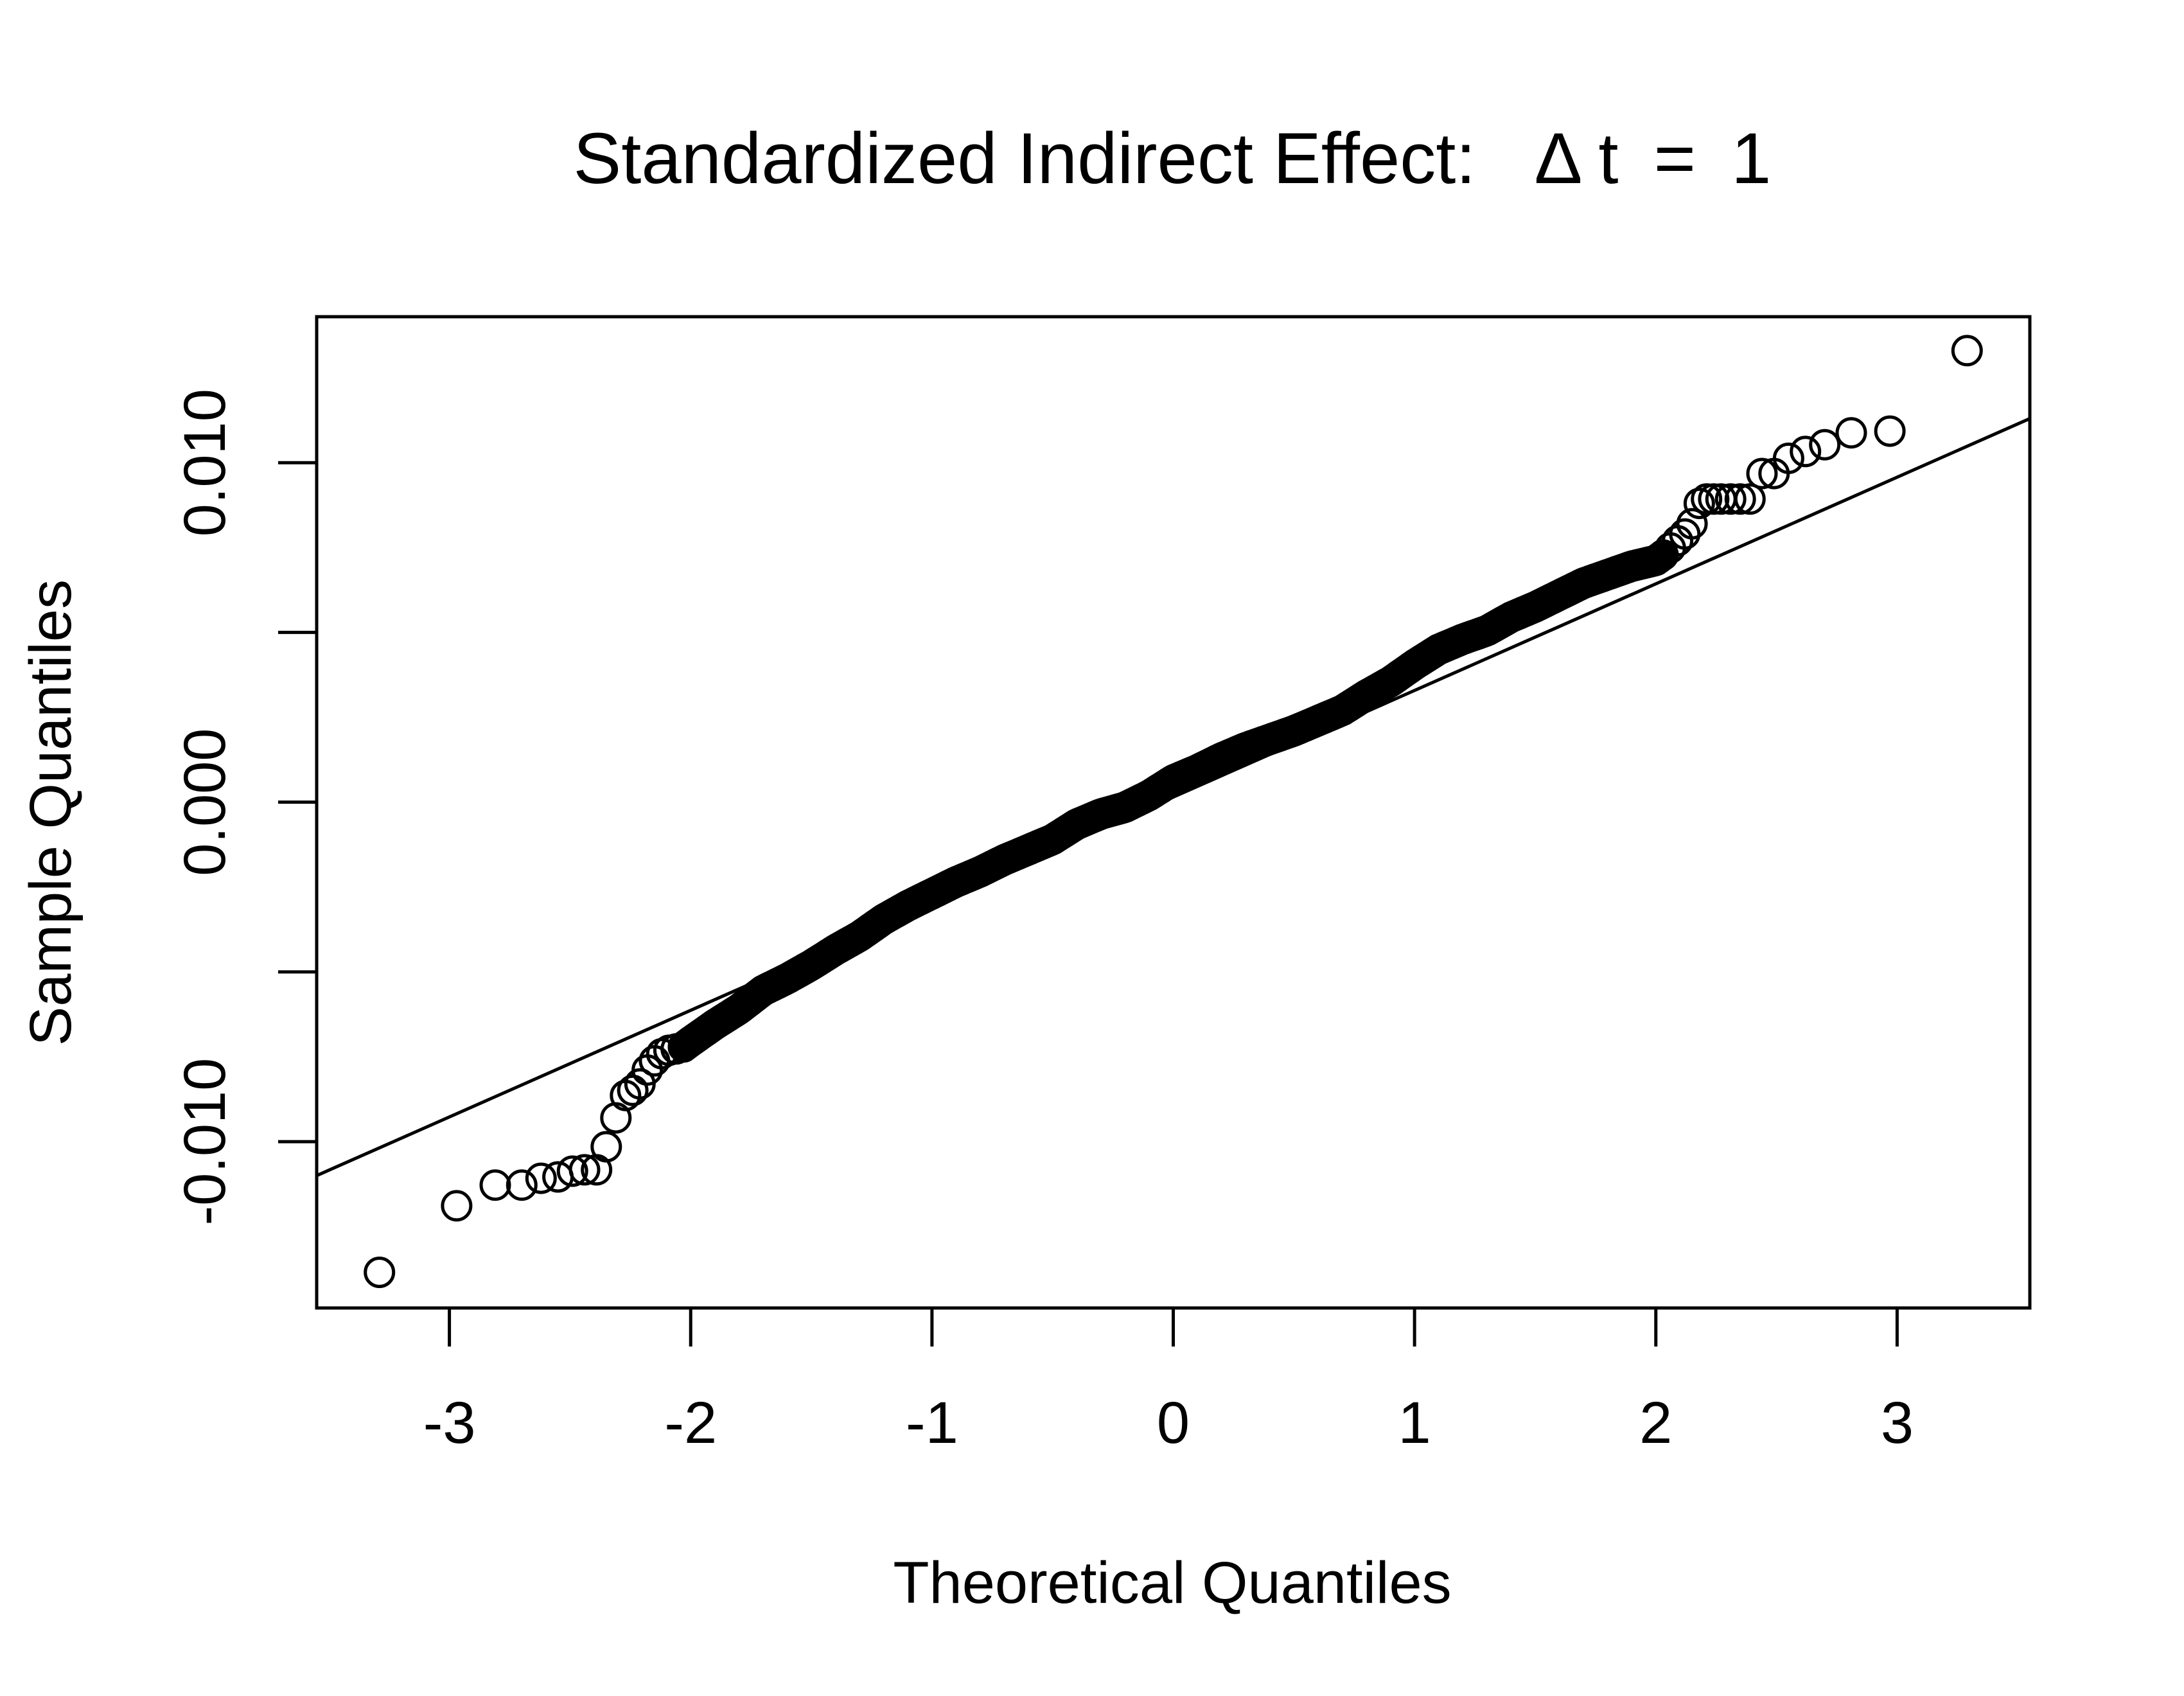 The height and width of the screenshot is (1696, 2184). What do you see at coordinates (244, 807) in the screenshot?
I see `y-axis: -0.010 0.000 0.010` at bounding box center [244, 807].